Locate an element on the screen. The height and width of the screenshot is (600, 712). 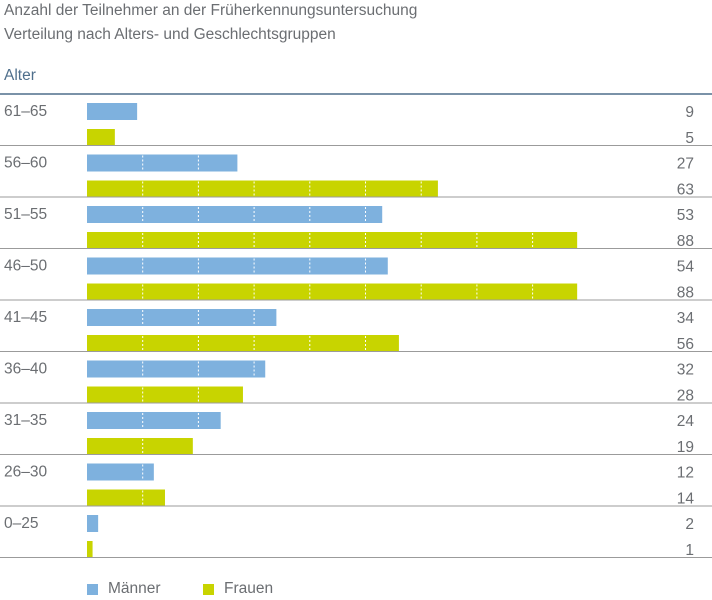
data-label: 9 is located at coordinates (689, 112).